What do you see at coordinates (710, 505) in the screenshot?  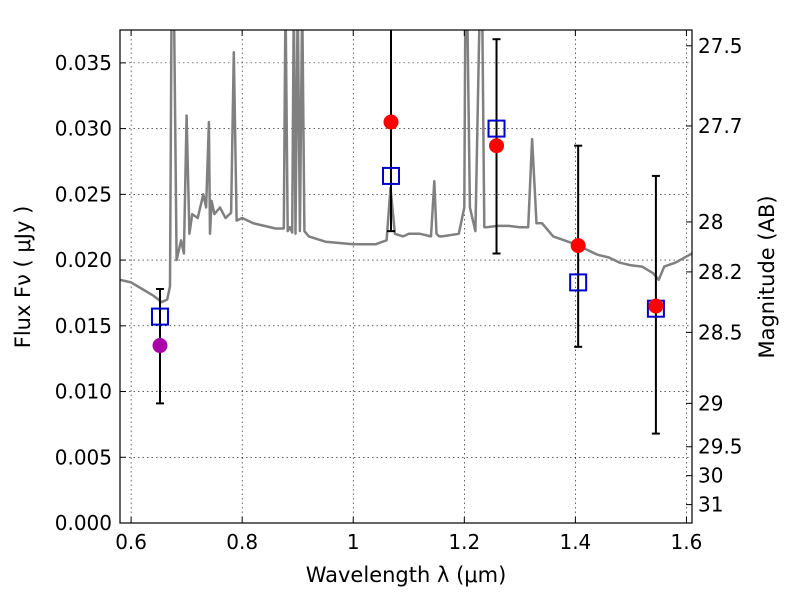 I see `mag-tick-label: 31` at bounding box center [710, 505].